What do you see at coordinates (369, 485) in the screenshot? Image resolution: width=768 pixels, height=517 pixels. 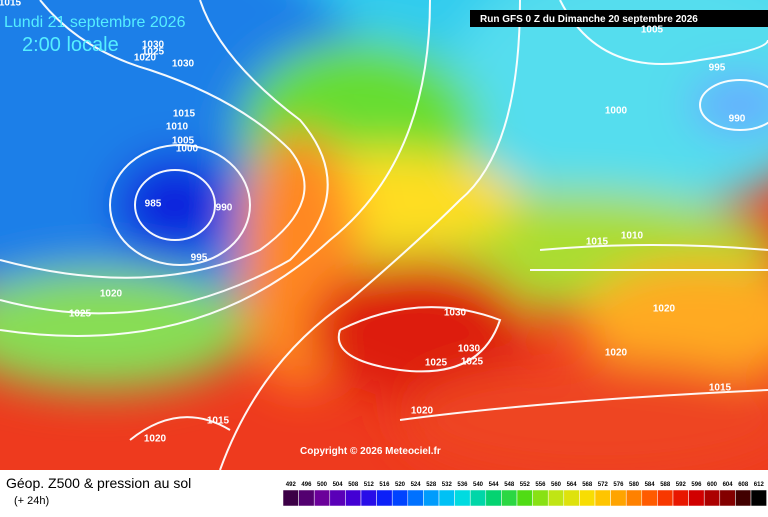 I see `scale-label: 512` at bounding box center [369, 485].